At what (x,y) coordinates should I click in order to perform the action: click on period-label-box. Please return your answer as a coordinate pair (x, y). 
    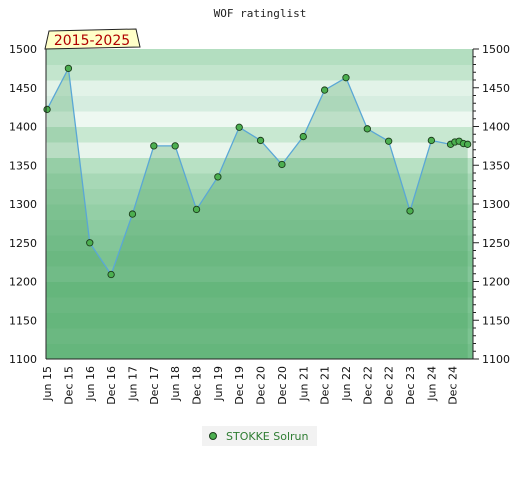
    Looking at the image, I should click on (92, 39).